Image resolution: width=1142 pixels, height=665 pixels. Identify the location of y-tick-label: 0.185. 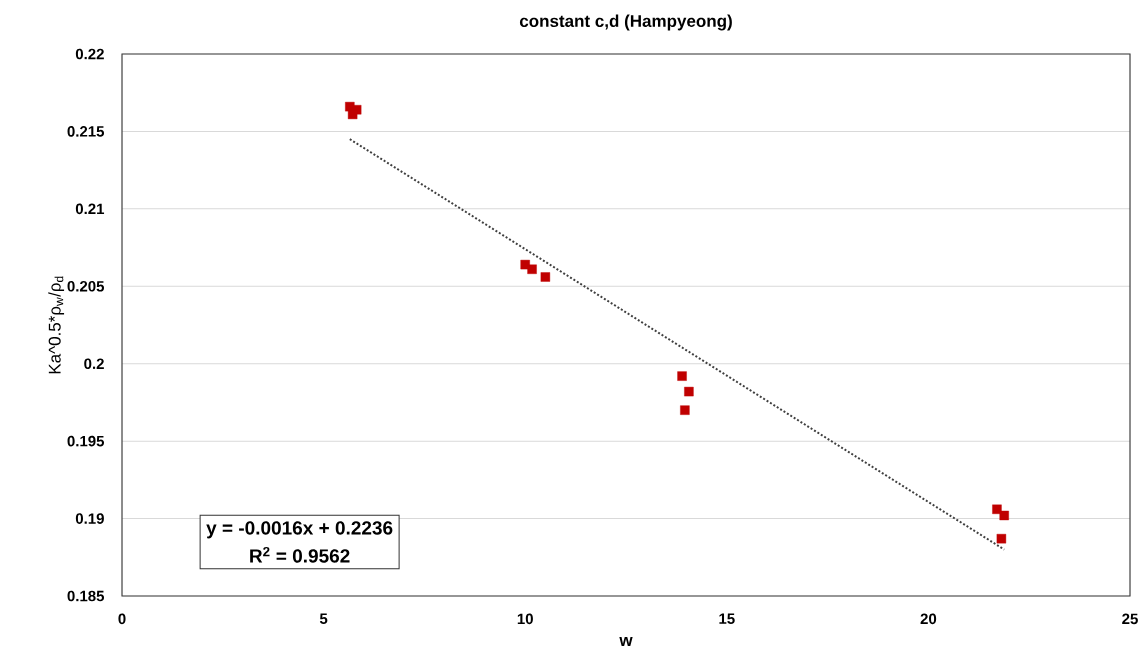
(86, 596).